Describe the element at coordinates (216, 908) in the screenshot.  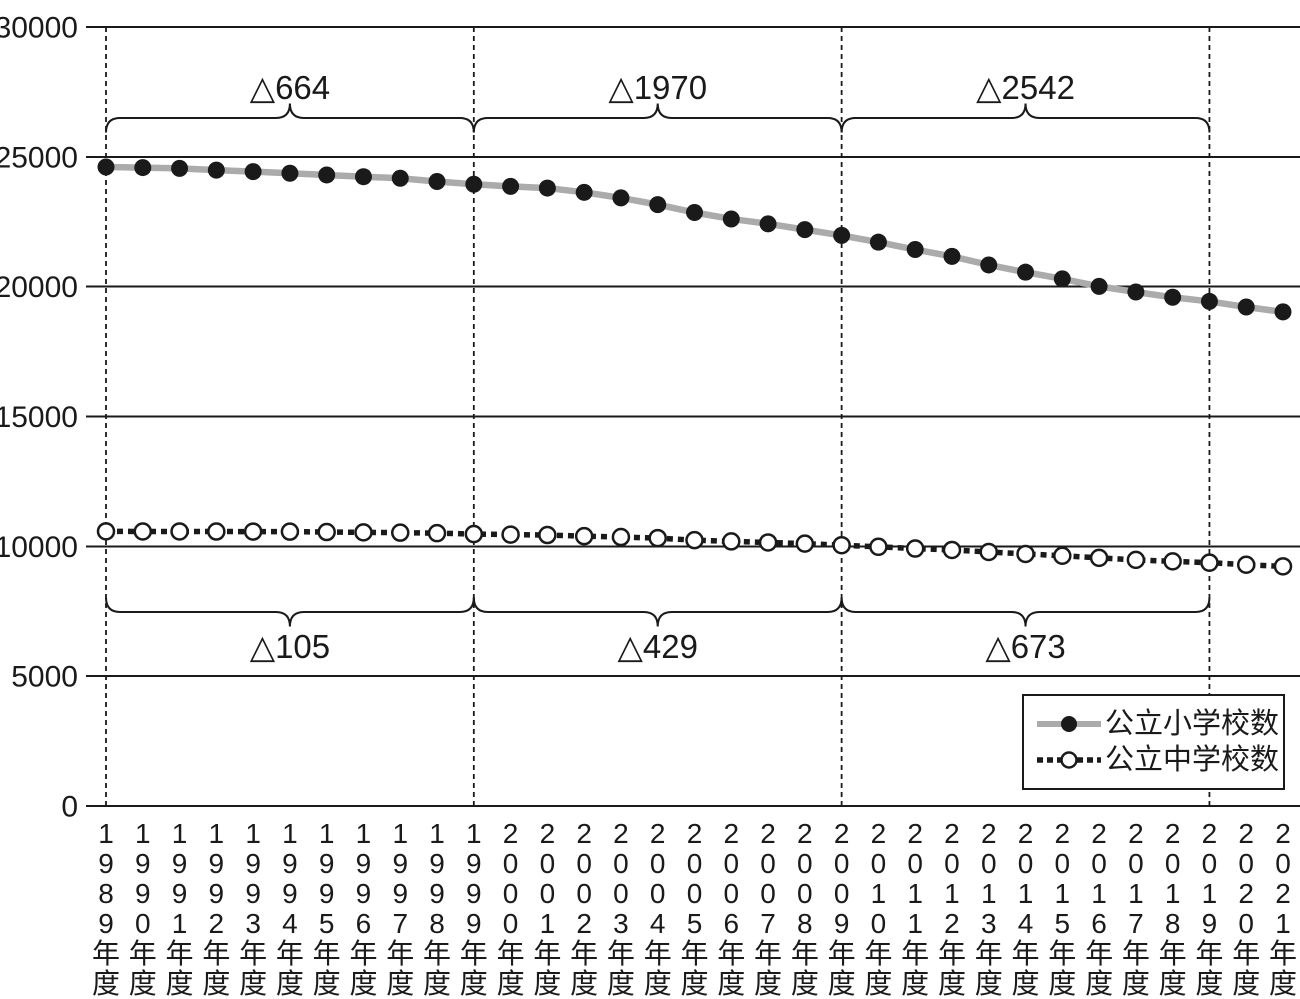
I see `x-tick-label-1992: 1 9 9 2 年度` at that location.